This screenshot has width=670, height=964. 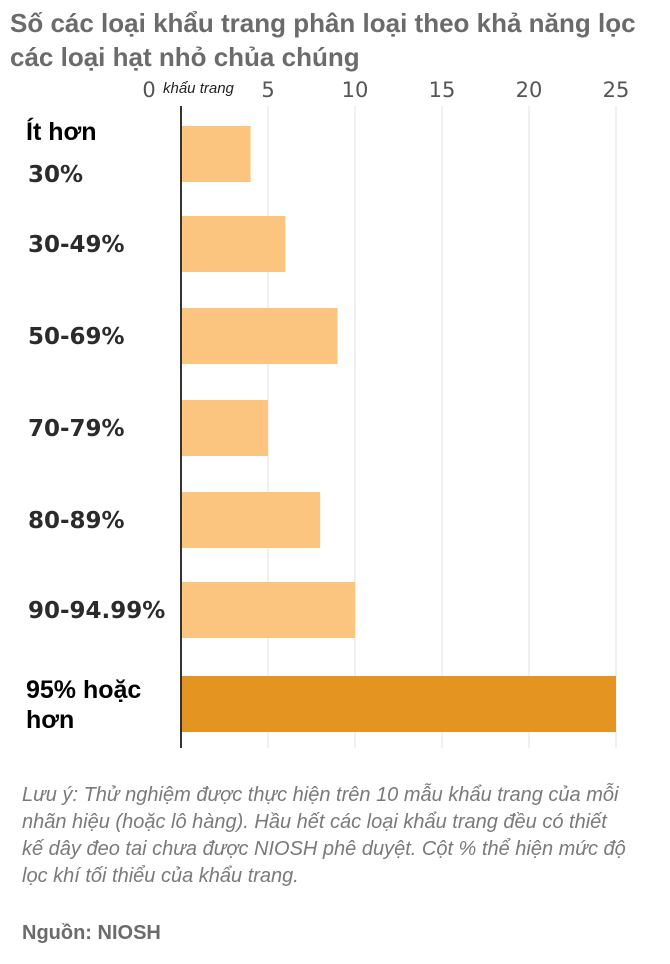 What do you see at coordinates (199, 88) in the screenshot?
I see `x-axis-unit-label: khẩu trang` at bounding box center [199, 88].